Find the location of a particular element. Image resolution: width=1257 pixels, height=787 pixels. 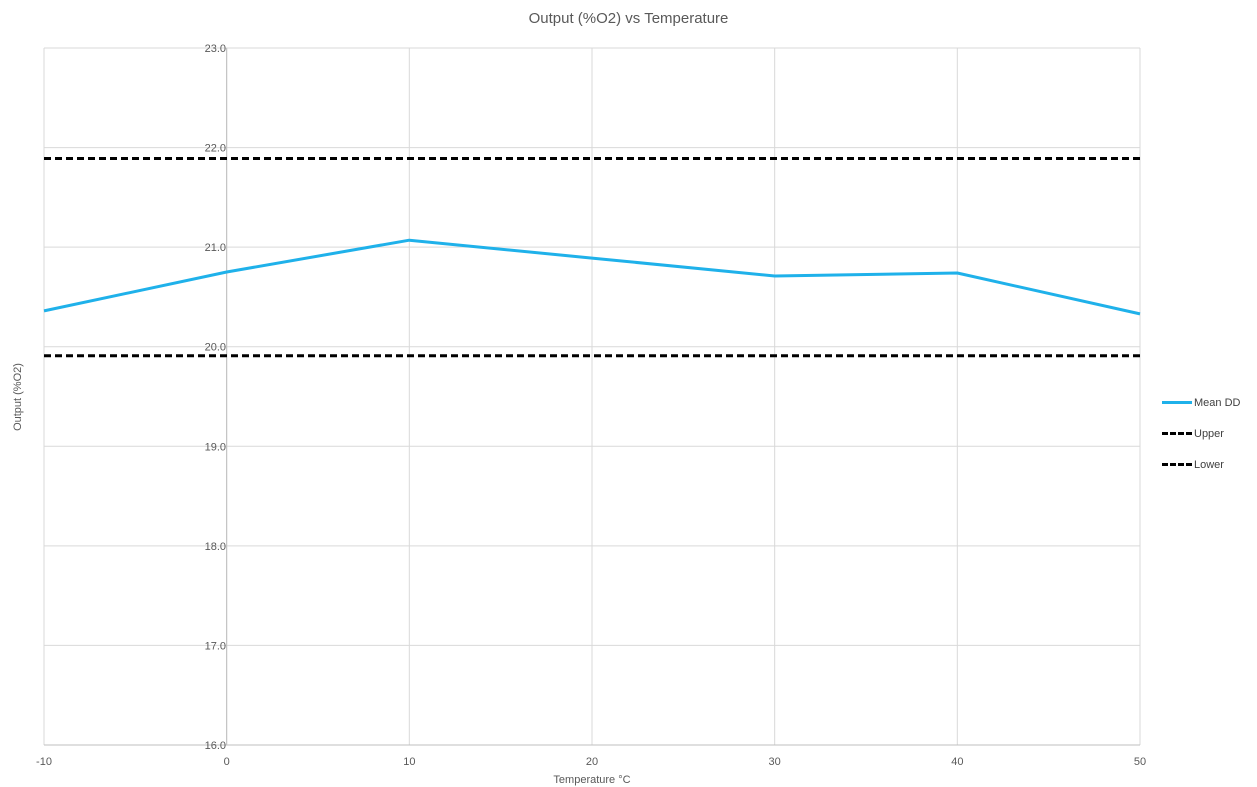

x-tick-label: 40 is located at coordinates (957, 762).